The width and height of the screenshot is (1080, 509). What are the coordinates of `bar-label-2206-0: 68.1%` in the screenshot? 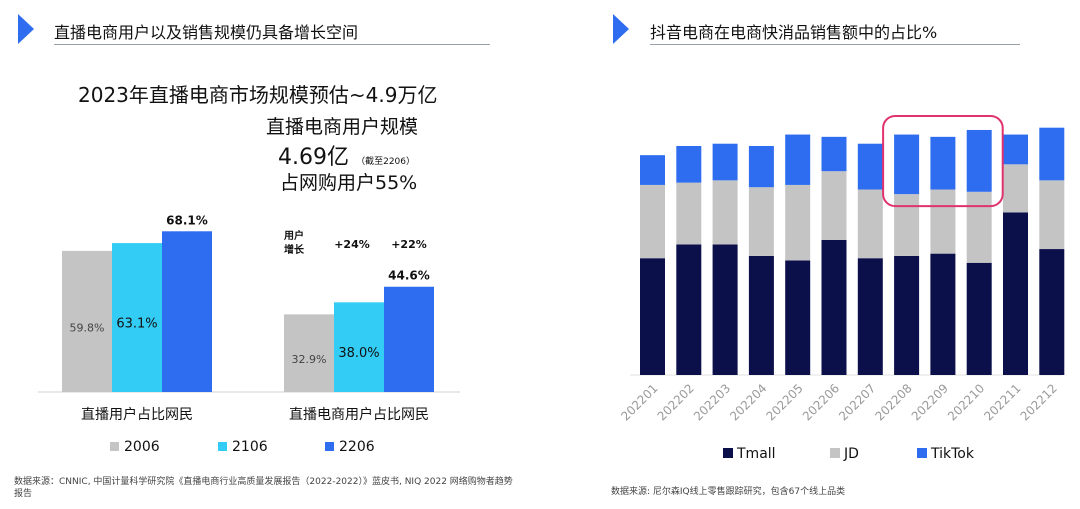 It's located at (187, 220).